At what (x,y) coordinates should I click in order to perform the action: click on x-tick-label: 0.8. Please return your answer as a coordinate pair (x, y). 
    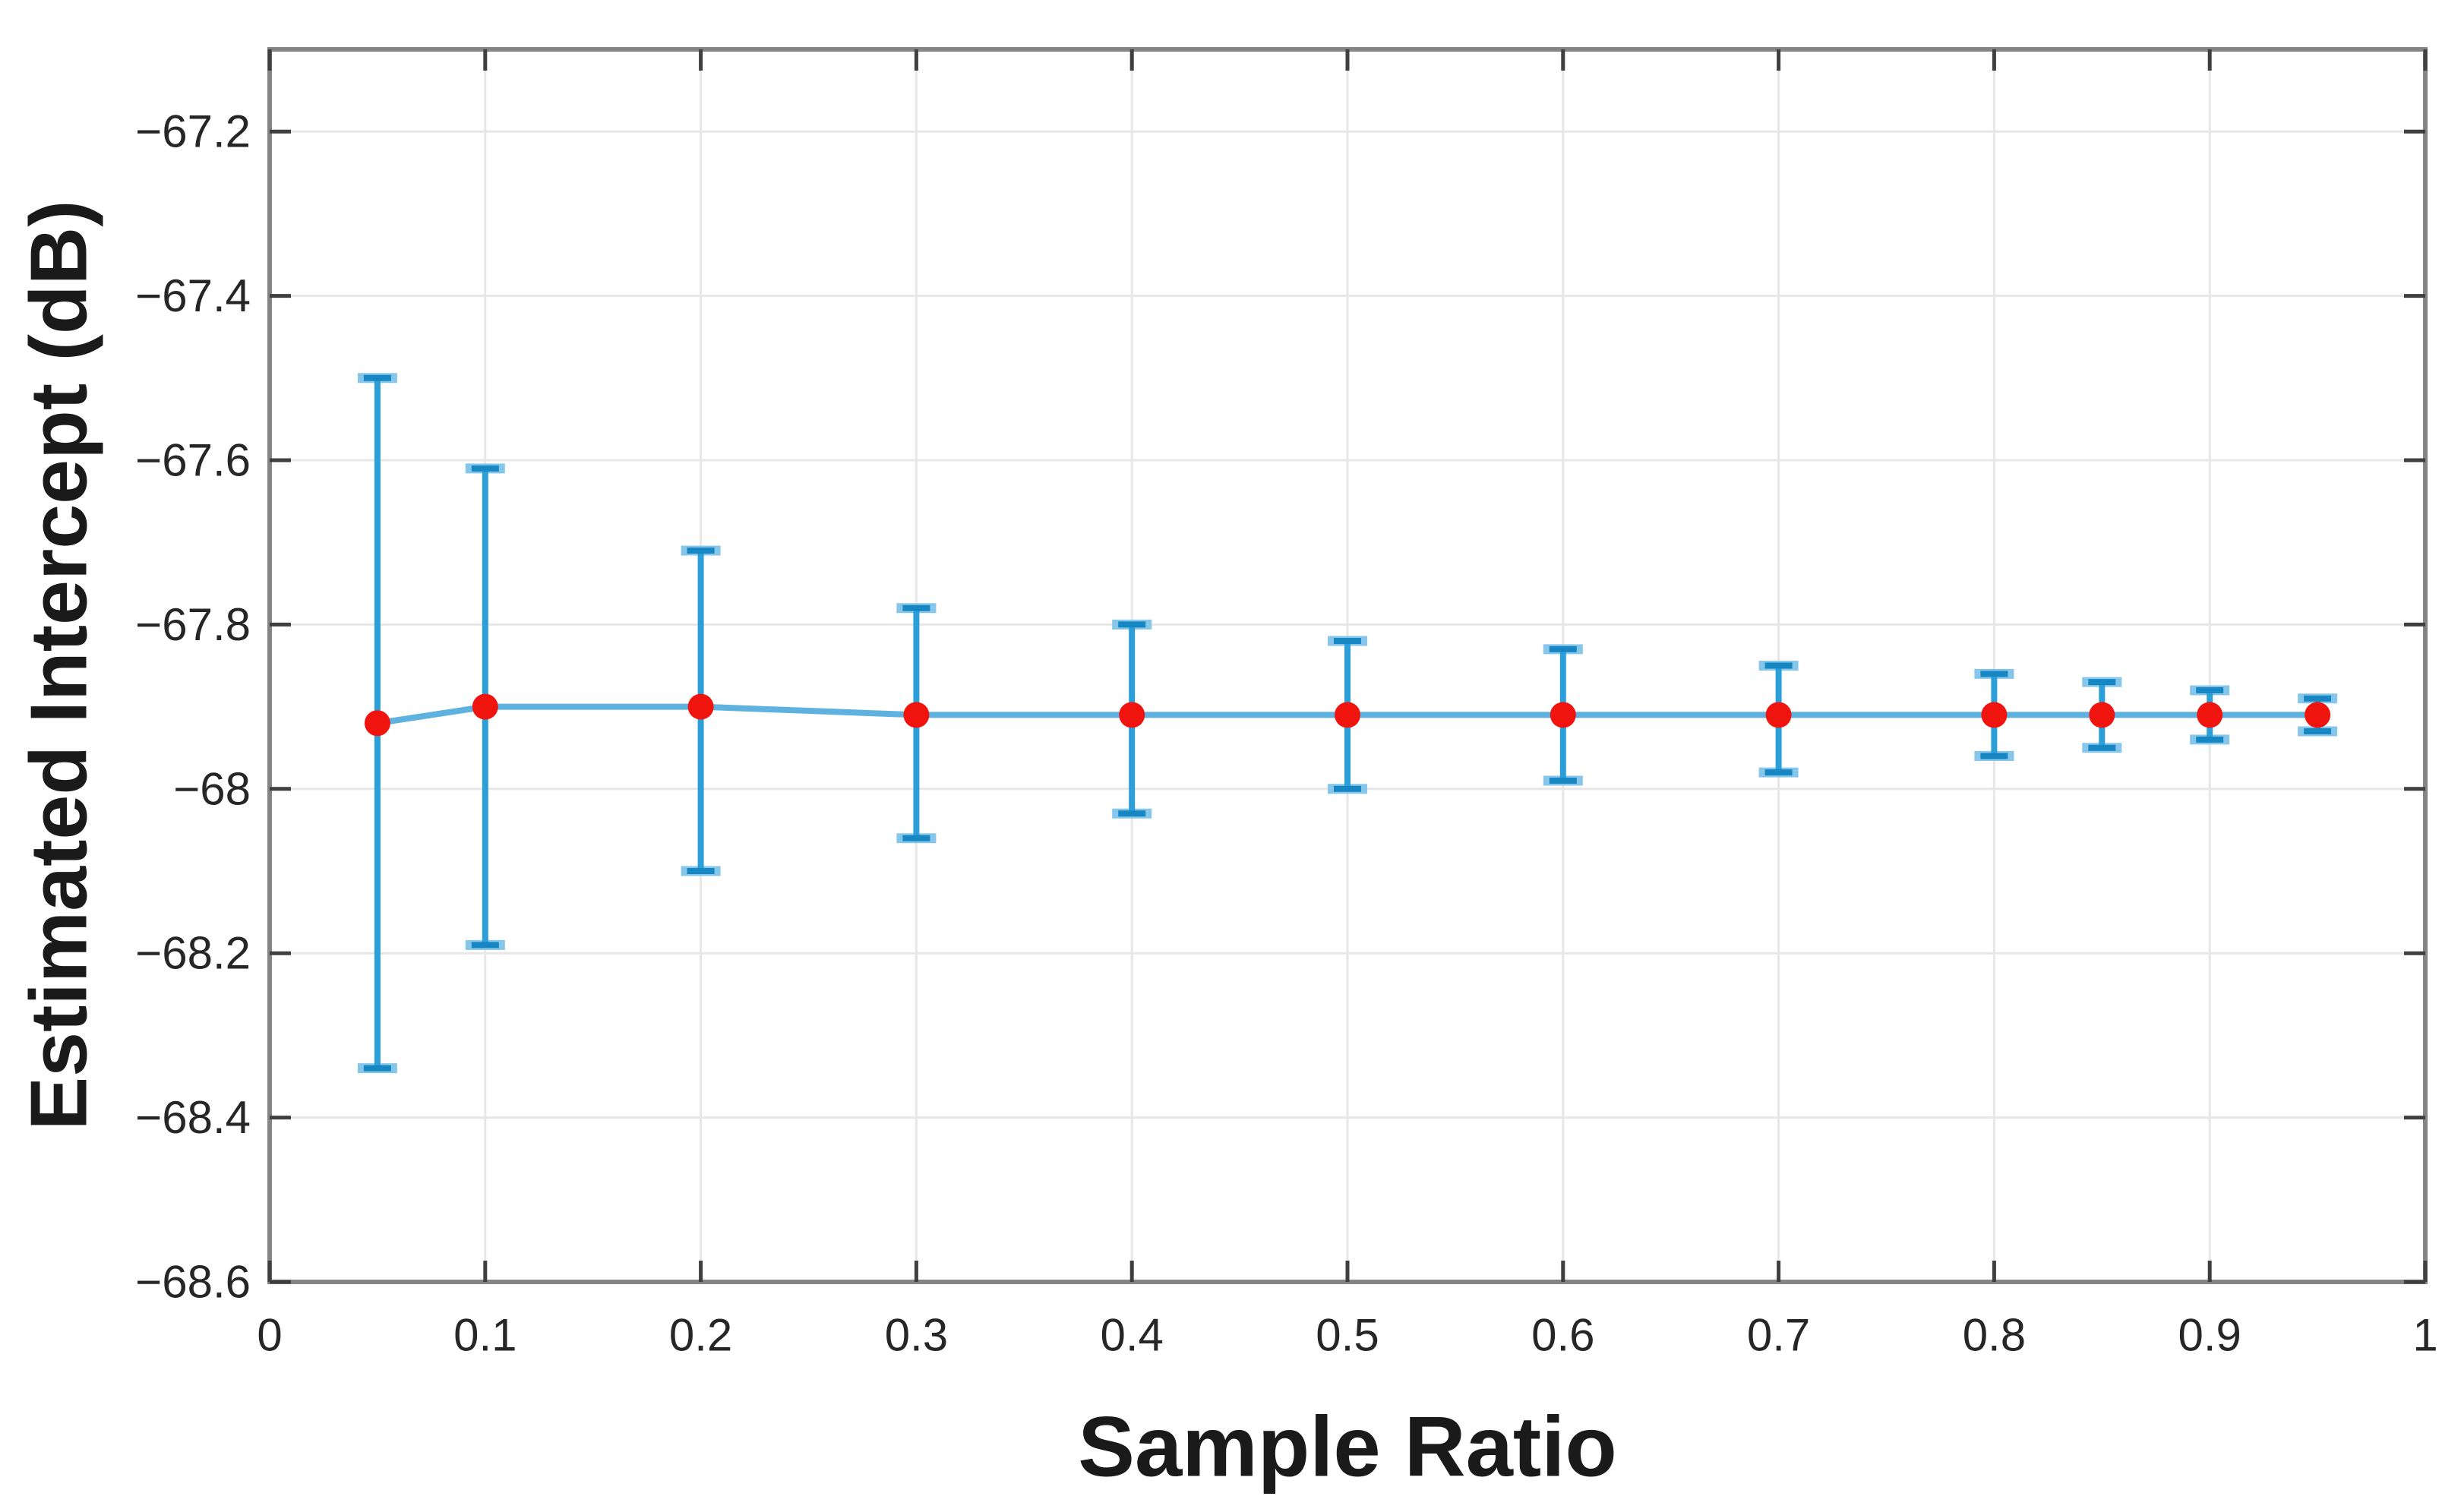
    Looking at the image, I should click on (1994, 1335).